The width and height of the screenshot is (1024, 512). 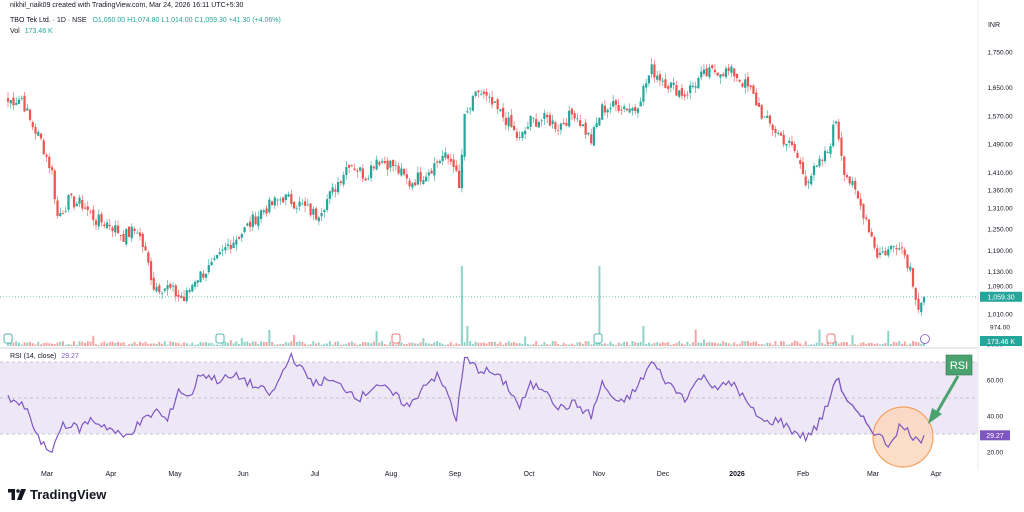 I want to click on event-markers, so click(x=466, y=338).